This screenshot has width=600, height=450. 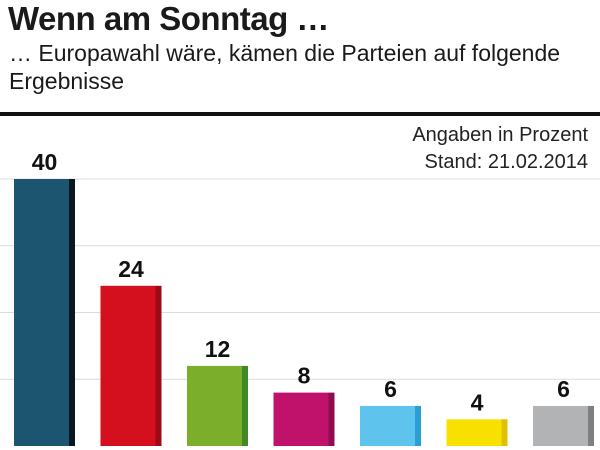 What do you see at coordinates (131, 269) in the screenshot?
I see `bar-value-label-1: 24` at bounding box center [131, 269].